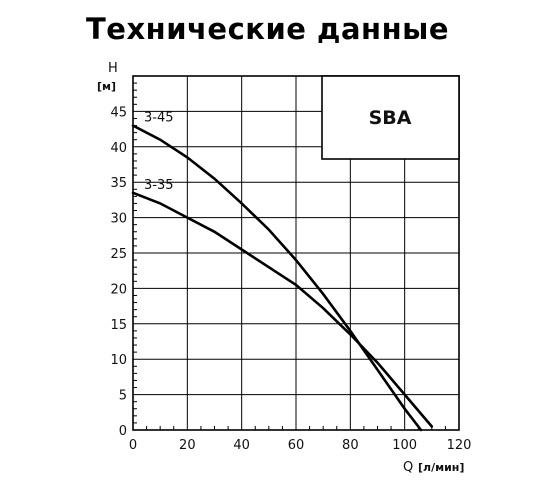 The height and width of the screenshot is (504, 560). Describe the element at coordinates (113, 68) in the screenshot. I see `y-axis-label: H` at that location.